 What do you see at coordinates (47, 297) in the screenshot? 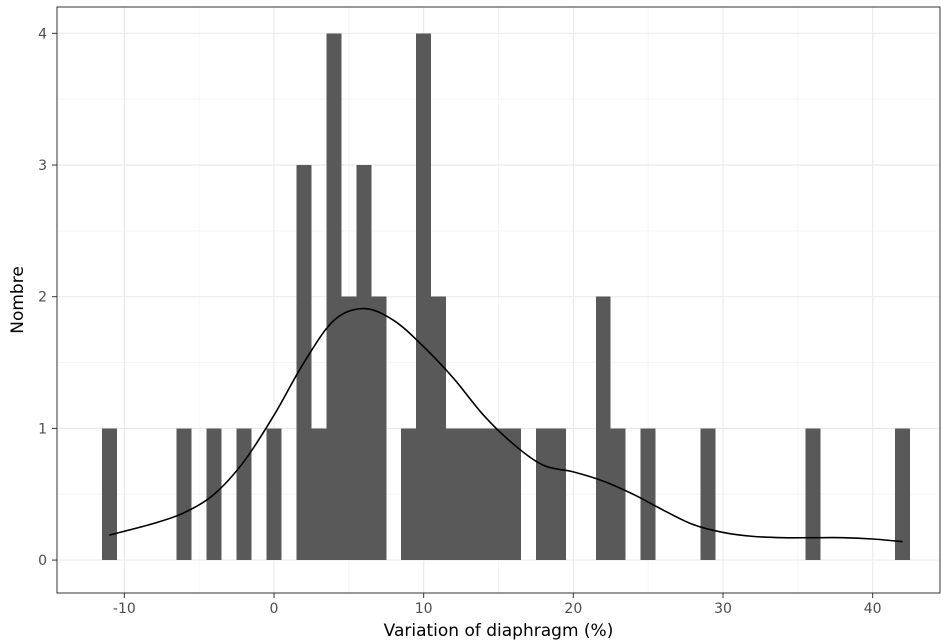
I see `y-axis-ticks: 0 1 2 3 4` at bounding box center [47, 297].